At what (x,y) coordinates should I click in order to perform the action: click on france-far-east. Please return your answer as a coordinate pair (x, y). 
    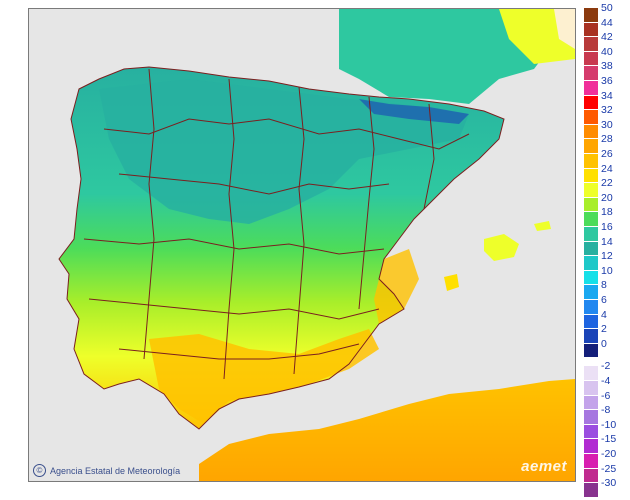
    Looking at the image, I should click on (564, 29).